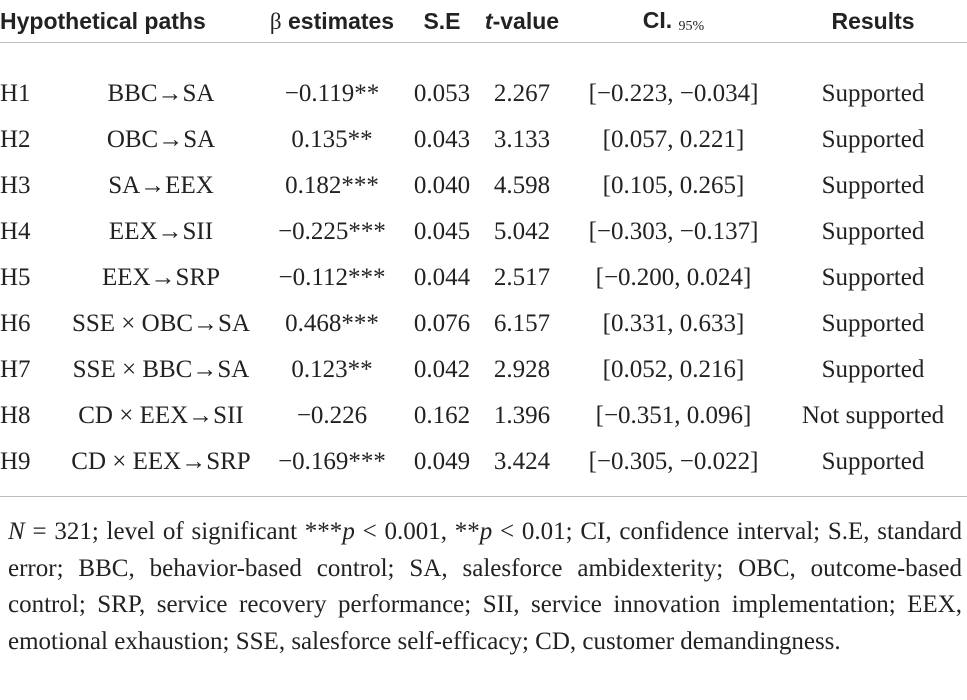  Describe the element at coordinates (15, 277) in the screenshot. I see `hypothesis-id: H5` at that location.